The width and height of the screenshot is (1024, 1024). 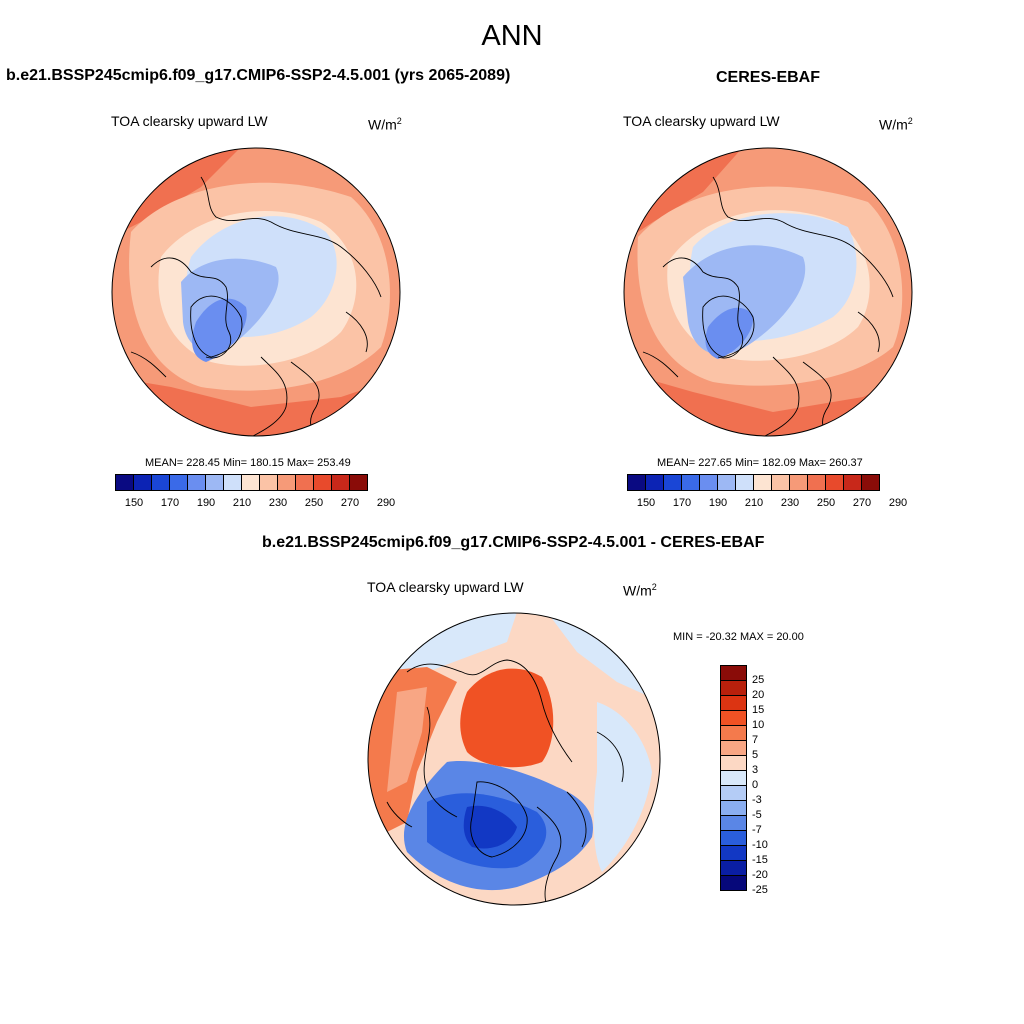 I want to click on diff-coastlines, so click(x=505, y=782).